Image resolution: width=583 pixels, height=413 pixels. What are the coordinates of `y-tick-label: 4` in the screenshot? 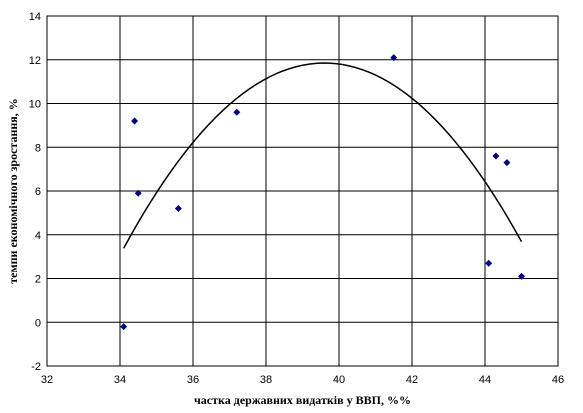 It's located at (38, 236).